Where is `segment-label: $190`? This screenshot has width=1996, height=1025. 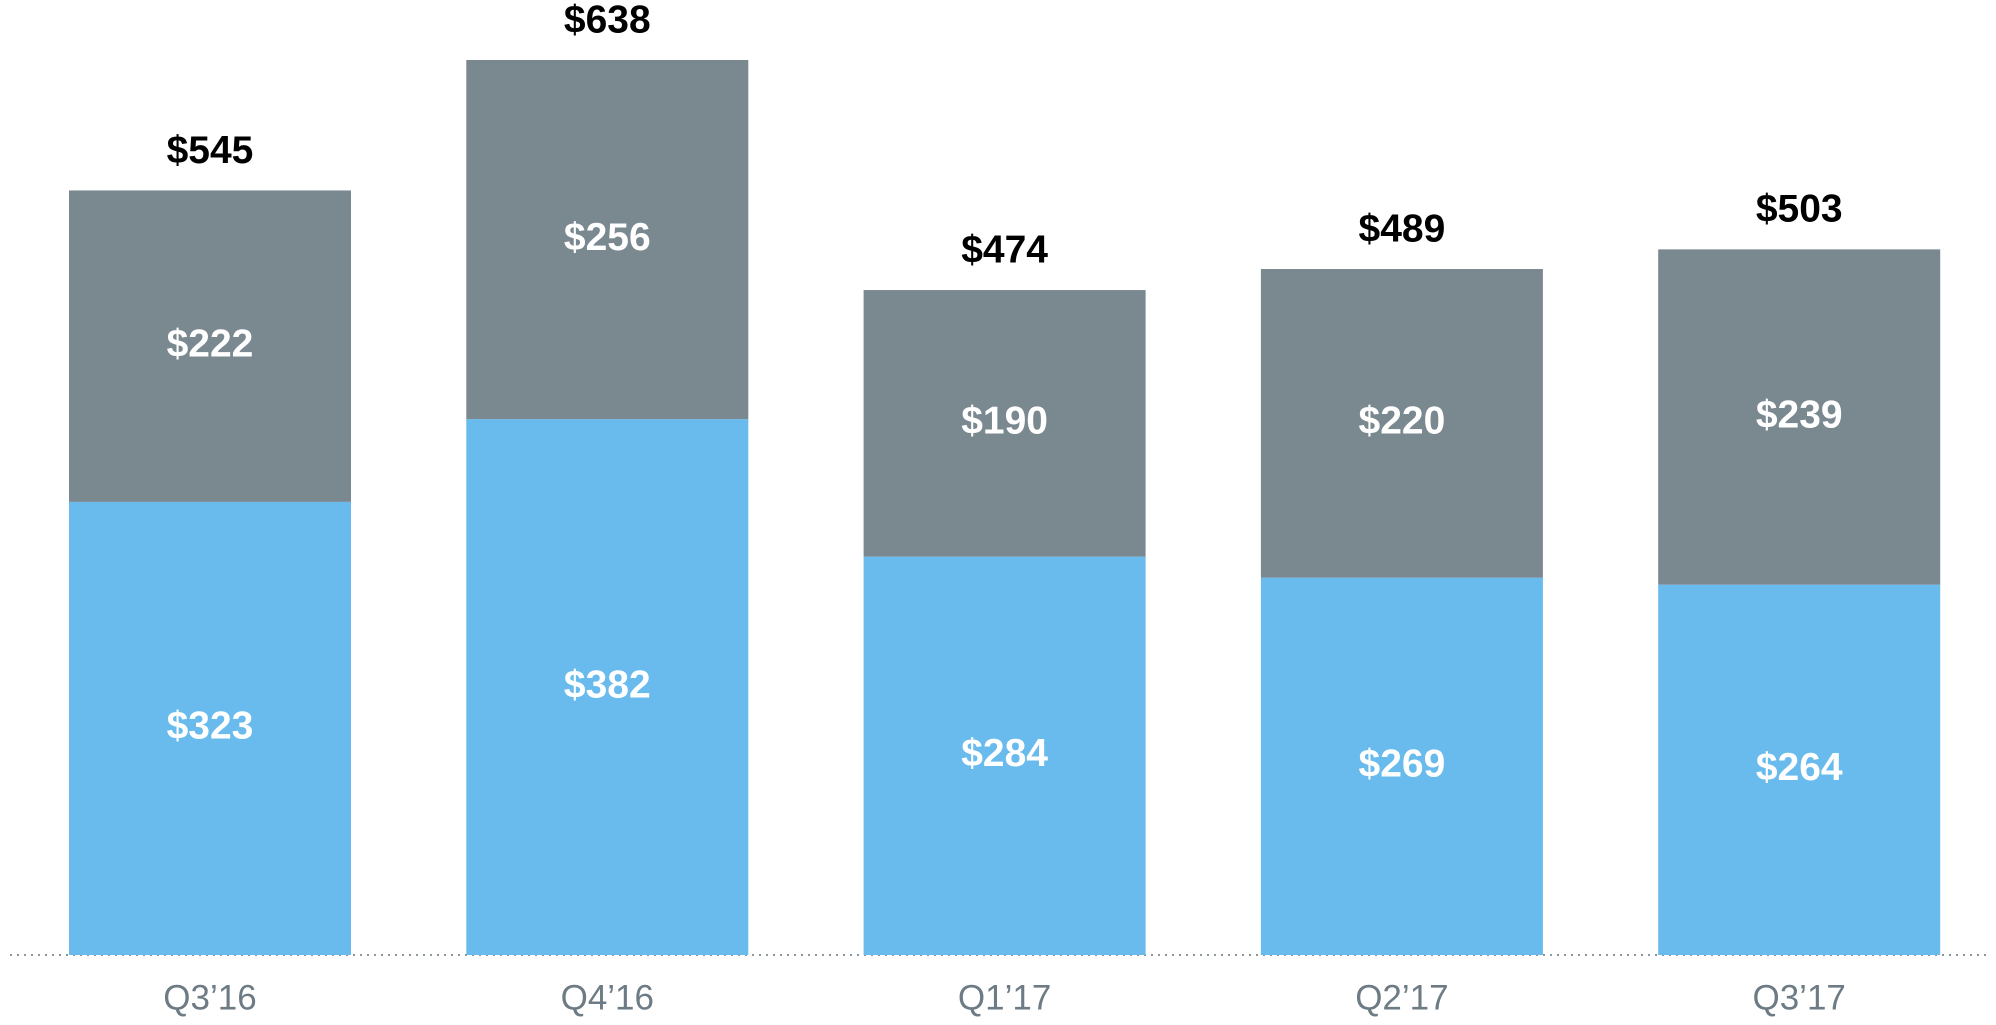
segment-label: $190 is located at coordinates (1004, 421).